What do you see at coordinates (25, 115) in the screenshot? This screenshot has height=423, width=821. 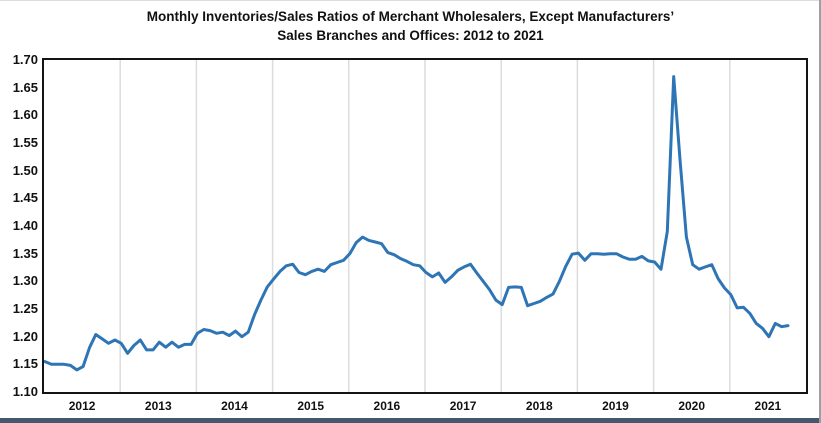 I see `y-tick-label: 1.60` at bounding box center [25, 115].